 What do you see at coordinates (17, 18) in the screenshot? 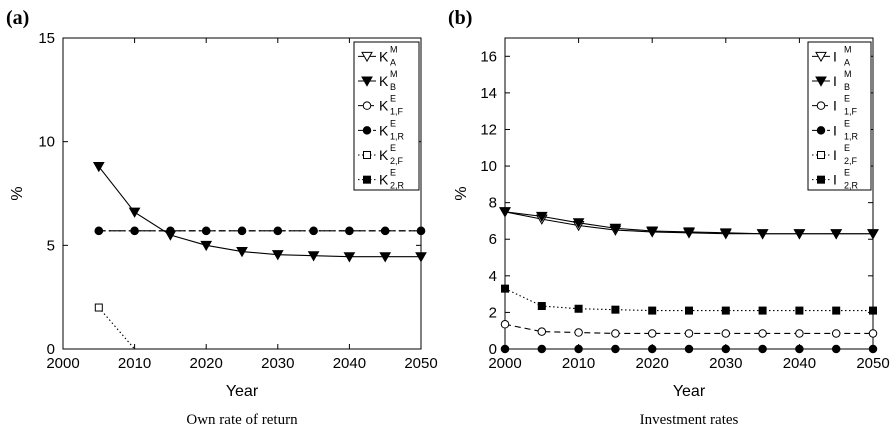
I see `panel-label: (a)` at bounding box center [17, 18].